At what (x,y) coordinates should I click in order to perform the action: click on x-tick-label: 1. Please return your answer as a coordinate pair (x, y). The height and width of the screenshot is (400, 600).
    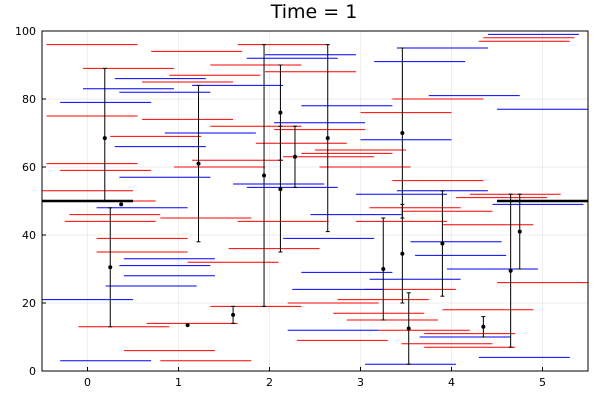
    Looking at the image, I should click on (178, 382).